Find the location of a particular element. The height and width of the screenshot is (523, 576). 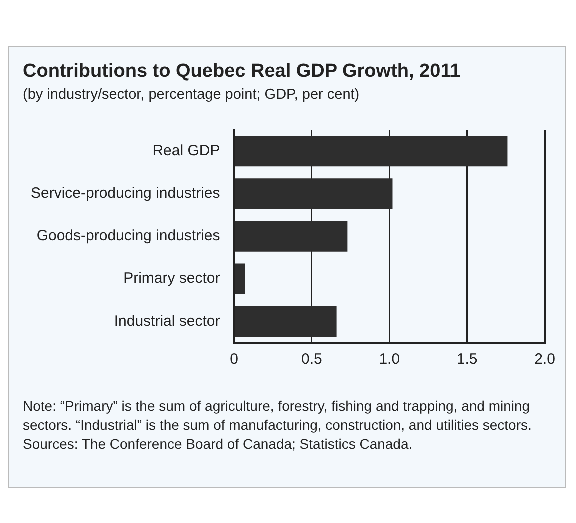

x-tick-label: 0 is located at coordinates (234, 359).